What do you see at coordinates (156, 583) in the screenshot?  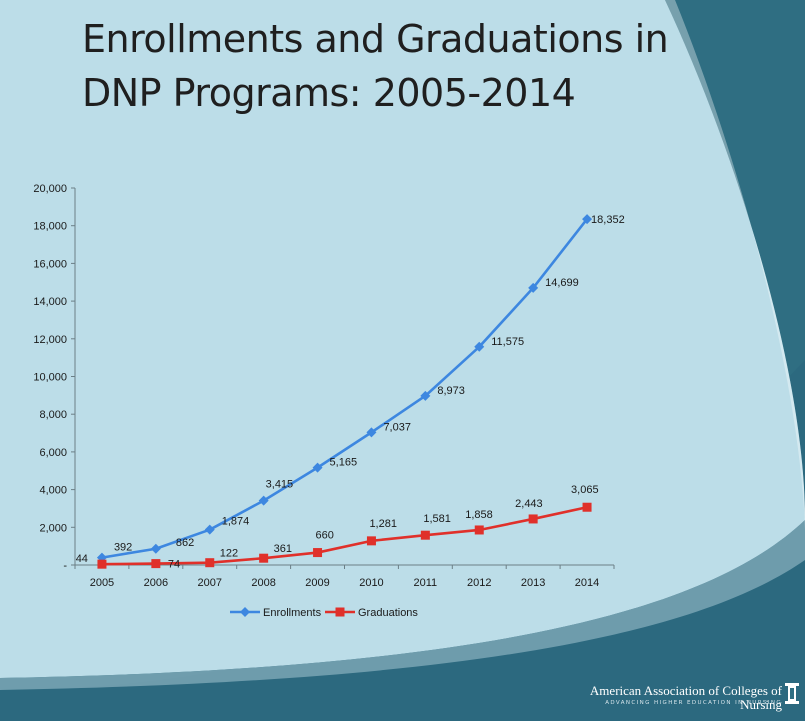 I see `x-tick-label: 2006` at bounding box center [156, 583].